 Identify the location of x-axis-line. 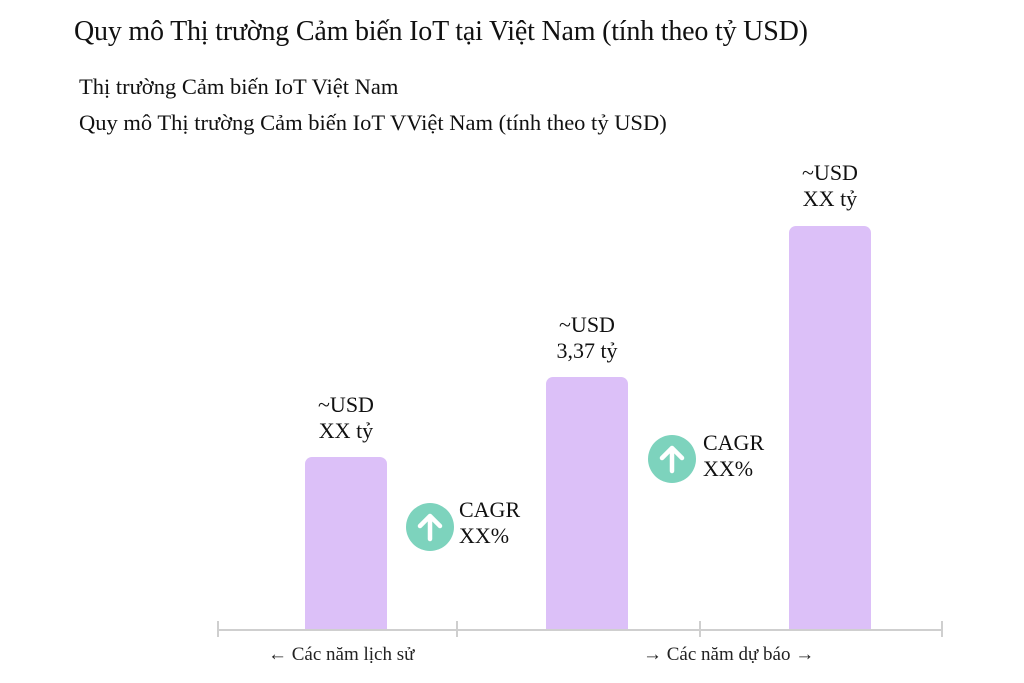
(580, 630).